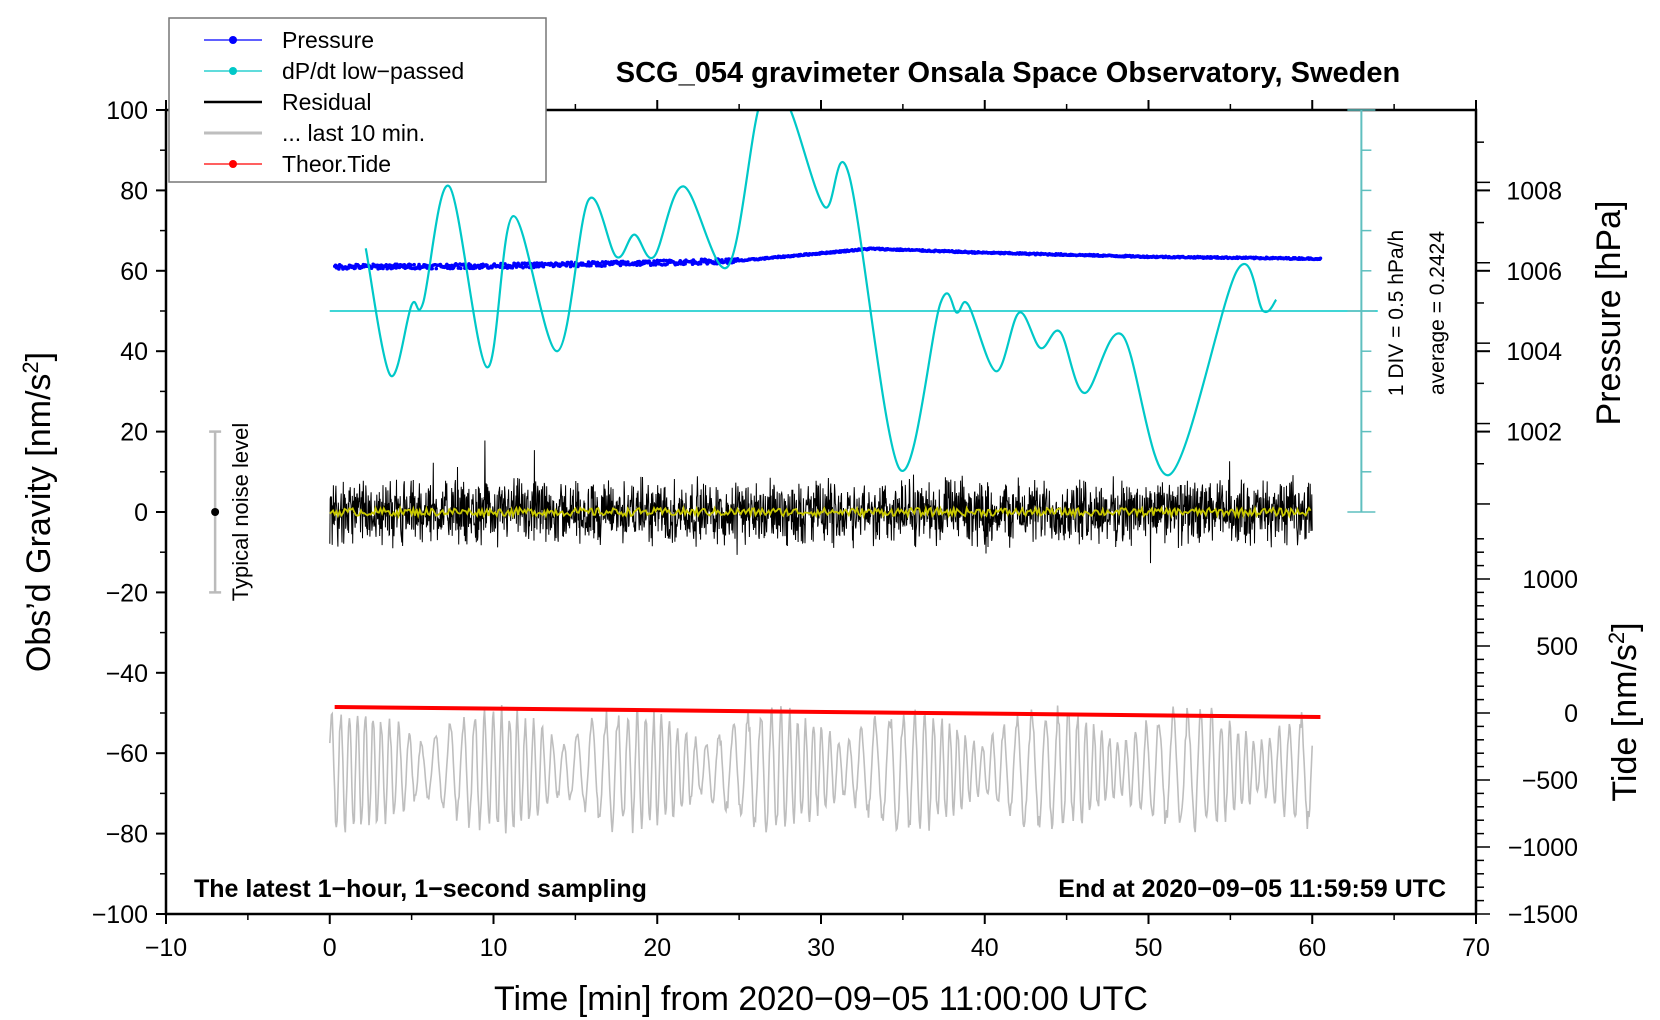  What do you see at coordinates (657, 948) in the screenshot?
I see `x-tick-label: 20` at bounding box center [657, 948].